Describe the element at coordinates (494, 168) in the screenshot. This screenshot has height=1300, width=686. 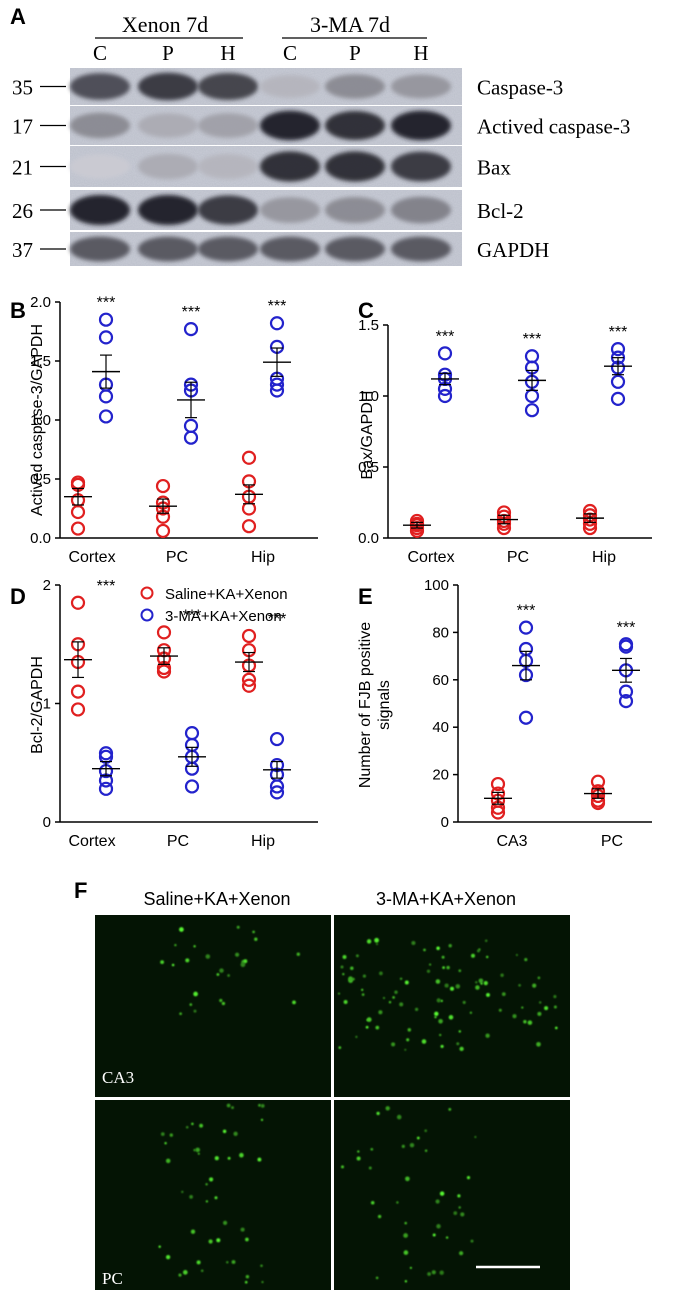
I see `protein-label: Bax` at that location.